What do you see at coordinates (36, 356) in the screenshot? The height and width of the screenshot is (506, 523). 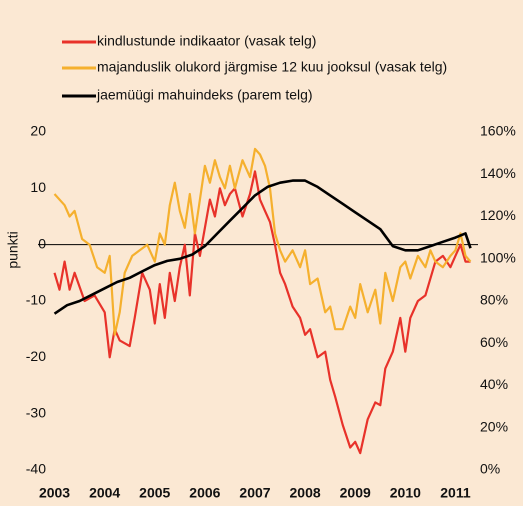 I see `y-tick-label: -20` at bounding box center [36, 356].